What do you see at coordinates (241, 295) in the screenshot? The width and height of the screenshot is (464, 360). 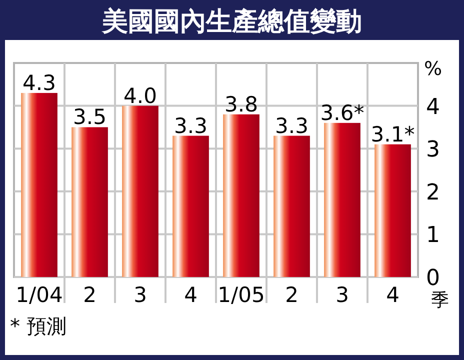 I see `x-tick-label: 1/05` at bounding box center [241, 295].